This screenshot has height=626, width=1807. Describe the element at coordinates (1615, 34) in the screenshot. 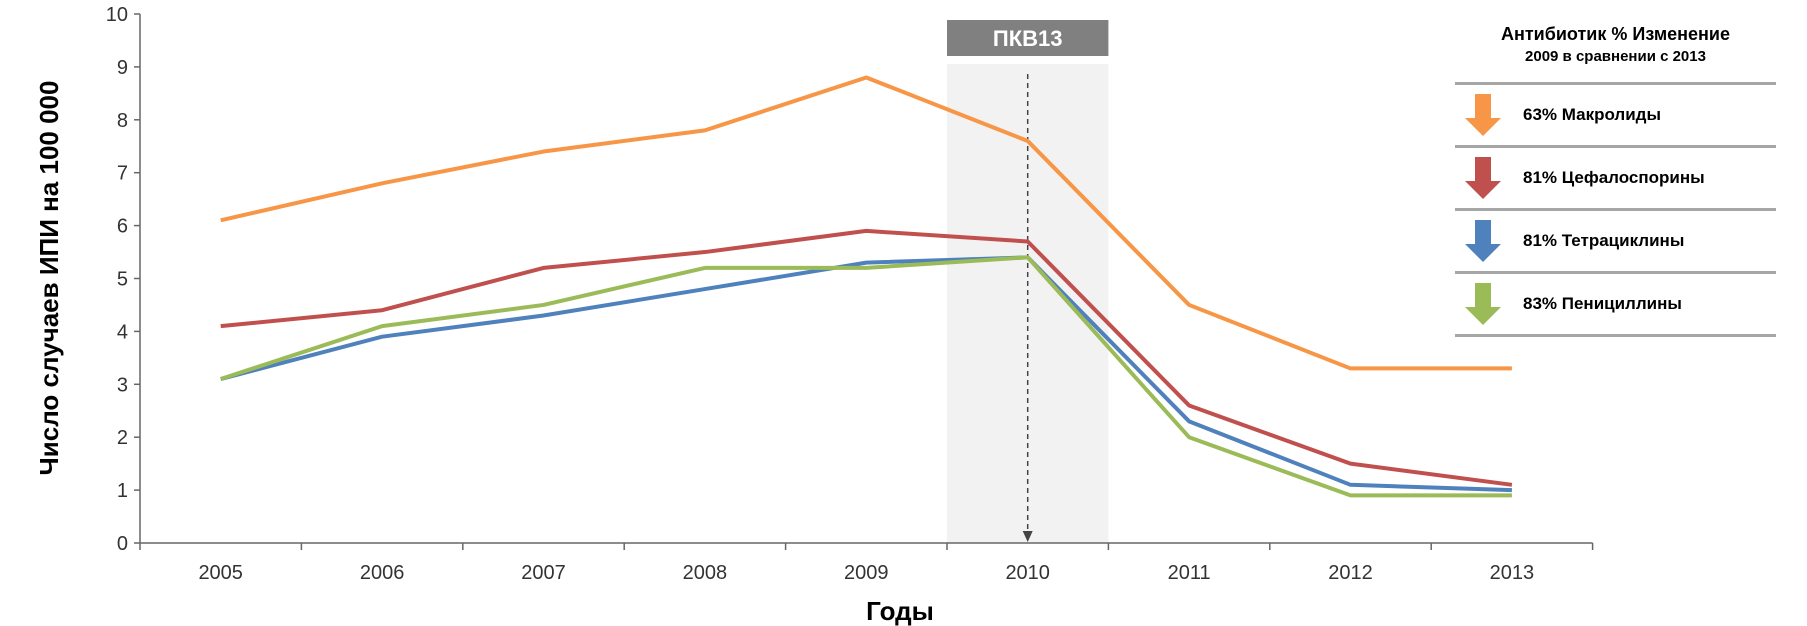

I see `legend-title: Антибиотик % Изменение` at that location.